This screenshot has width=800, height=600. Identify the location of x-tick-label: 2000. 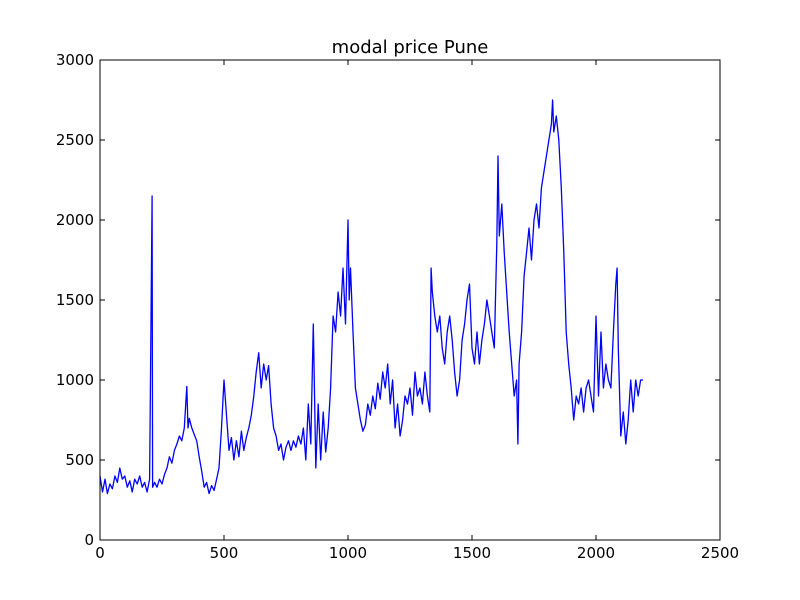
(596, 553).